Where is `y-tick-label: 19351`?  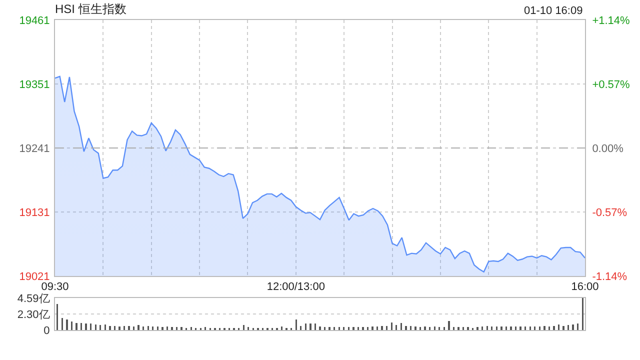
y-tick-label: 19351 is located at coordinates (34, 84).